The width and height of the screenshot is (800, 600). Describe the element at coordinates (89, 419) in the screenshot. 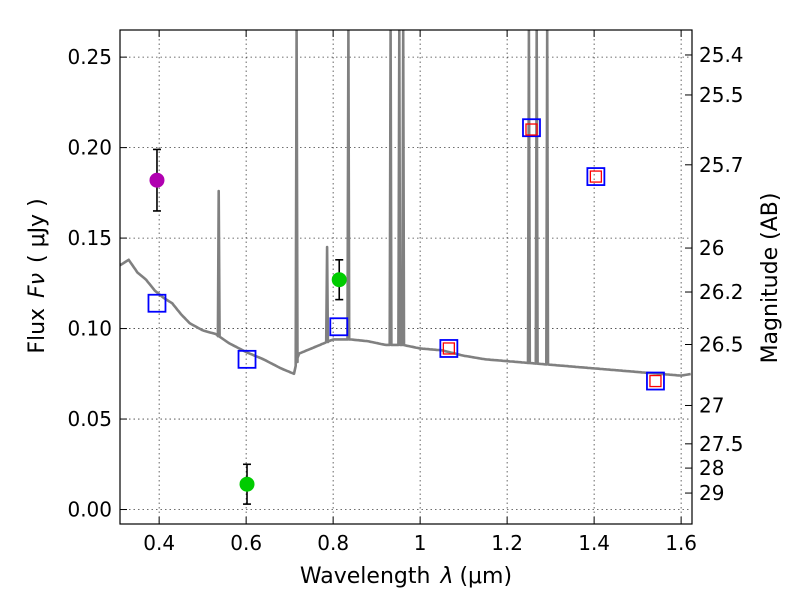

I see `y-tick-label: 0.05` at that location.